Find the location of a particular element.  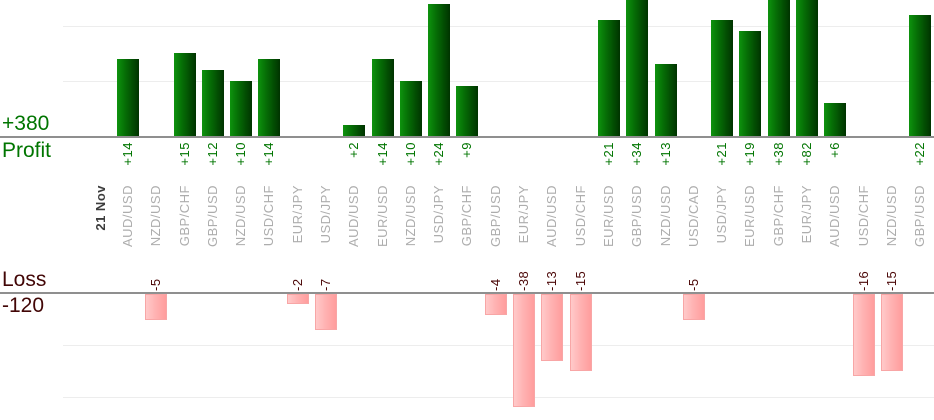

currency-pair-label: USD/CAD is located at coordinates (693, 216).